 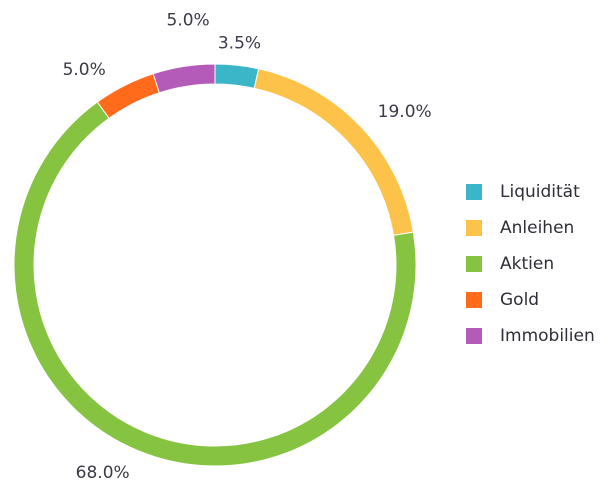 I want to click on legend-swatch-liquiditaet, so click(x=474, y=192).